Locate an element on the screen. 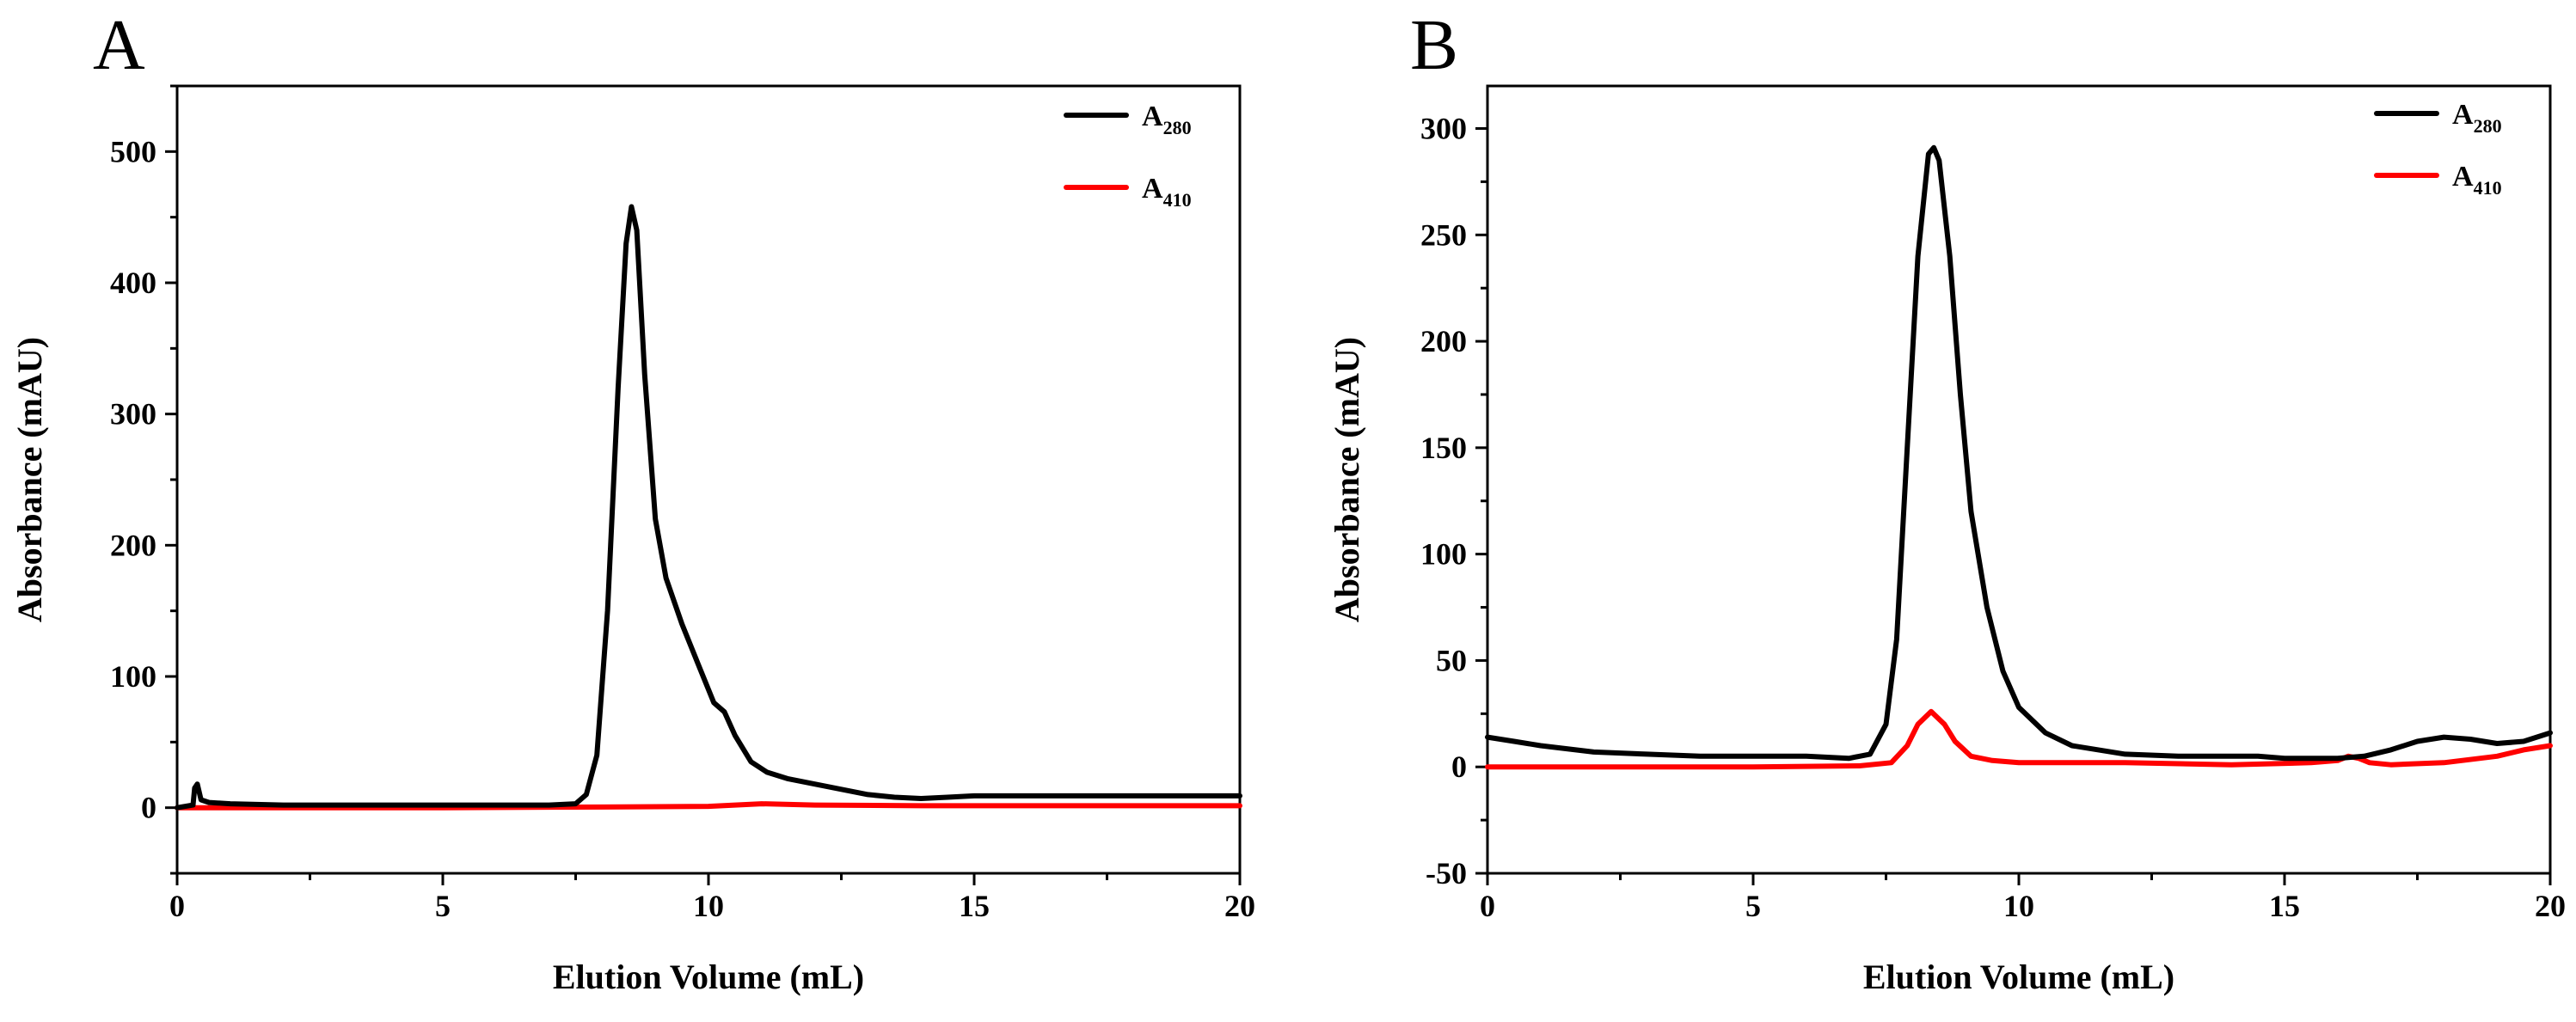  panel-a-legend-label-a410: A410 is located at coordinates (1167, 192).